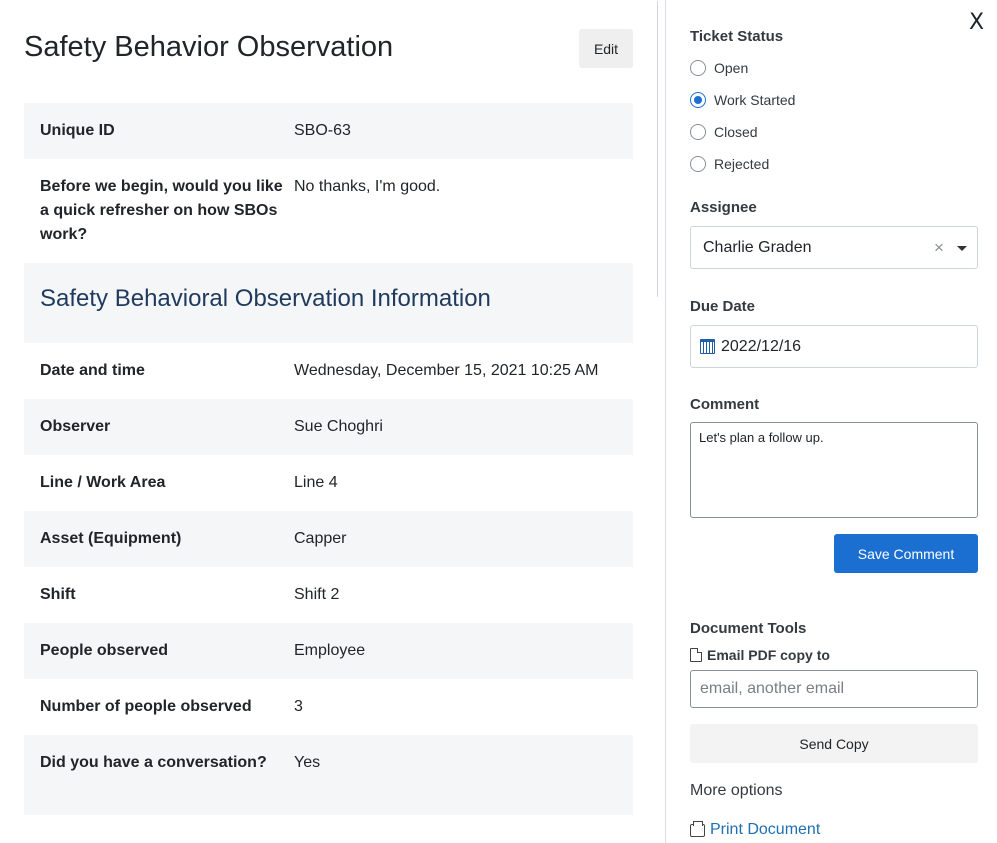 Image resolution: width=997 pixels, height=843 pixels. I want to click on field-row-unique-id: Unique ID SBO-63, so click(328, 131).